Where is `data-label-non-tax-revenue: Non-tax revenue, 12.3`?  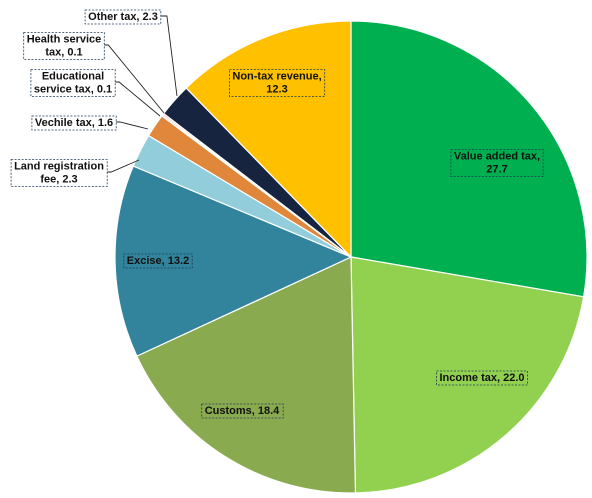
data-label-non-tax-revenue: Non-tax revenue, 12.3 is located at coordinates (277, 83).